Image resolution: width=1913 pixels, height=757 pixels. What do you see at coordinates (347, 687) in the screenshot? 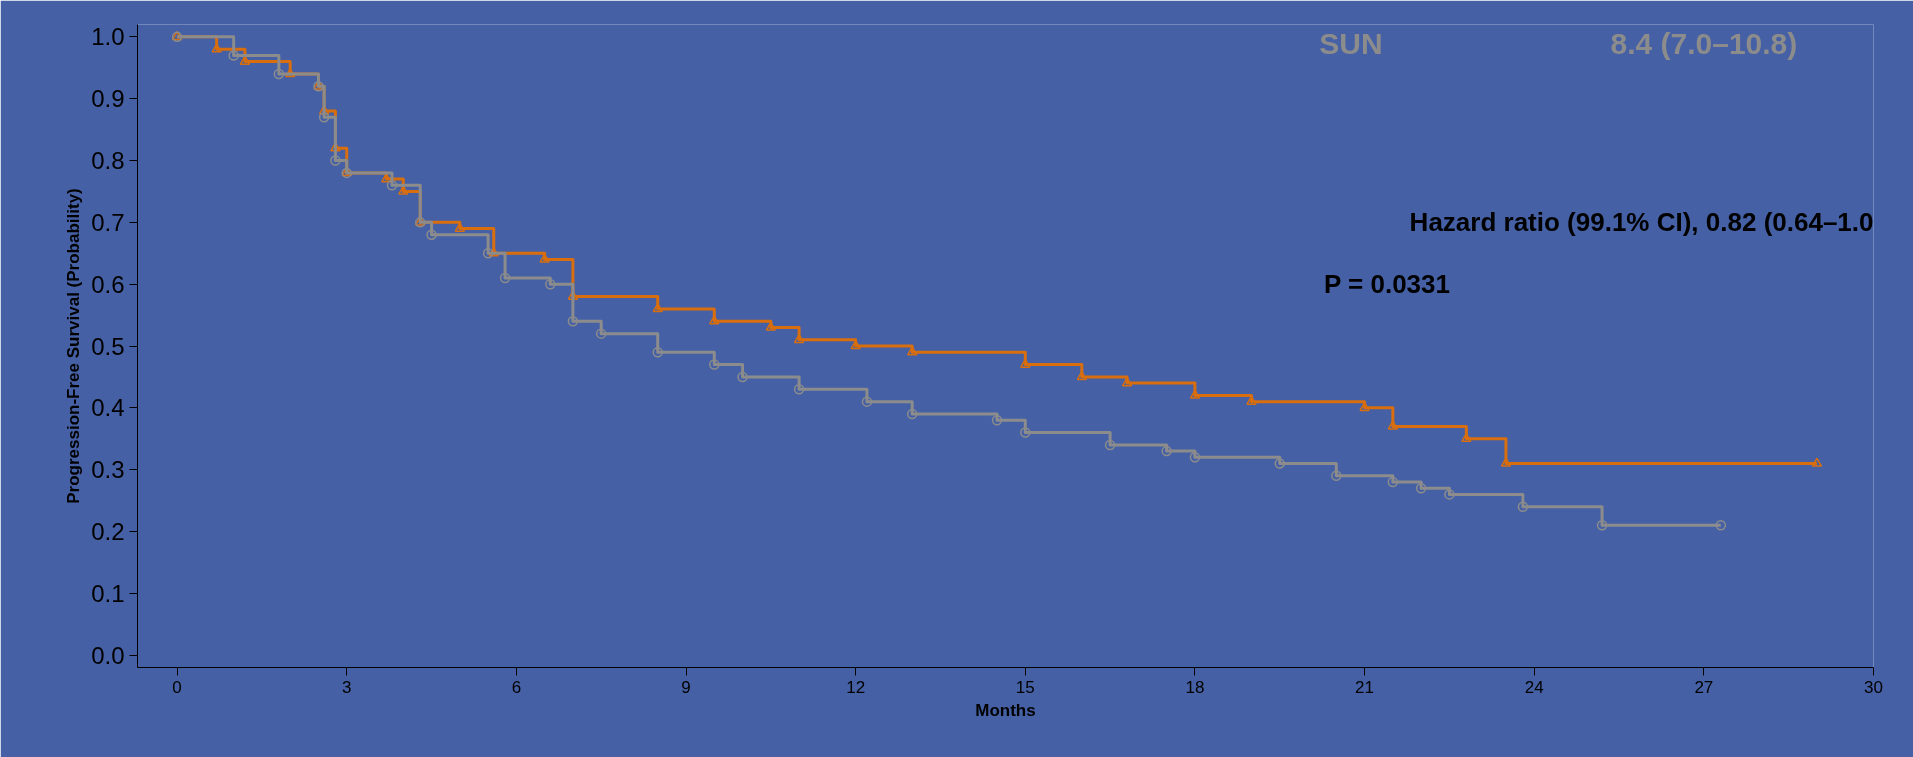
I see `x-tick-label: 3` at bounding box center [347, 687].